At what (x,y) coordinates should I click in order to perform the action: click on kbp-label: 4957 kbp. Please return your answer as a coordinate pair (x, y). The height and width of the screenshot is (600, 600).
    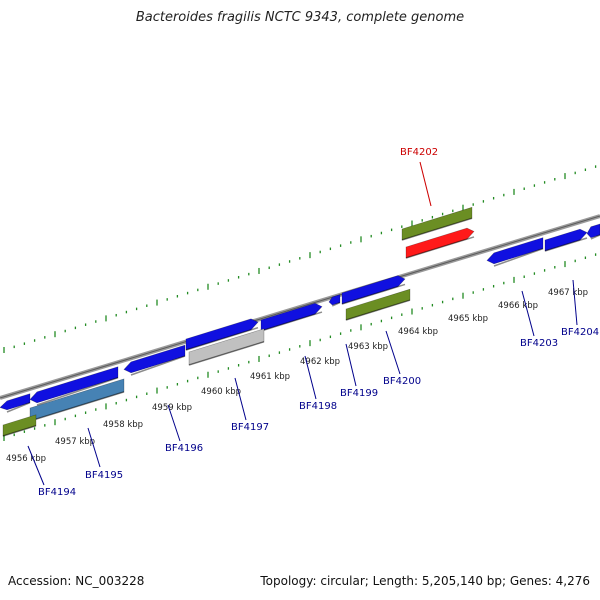
    Looking at the image, I should click on (75, 442).